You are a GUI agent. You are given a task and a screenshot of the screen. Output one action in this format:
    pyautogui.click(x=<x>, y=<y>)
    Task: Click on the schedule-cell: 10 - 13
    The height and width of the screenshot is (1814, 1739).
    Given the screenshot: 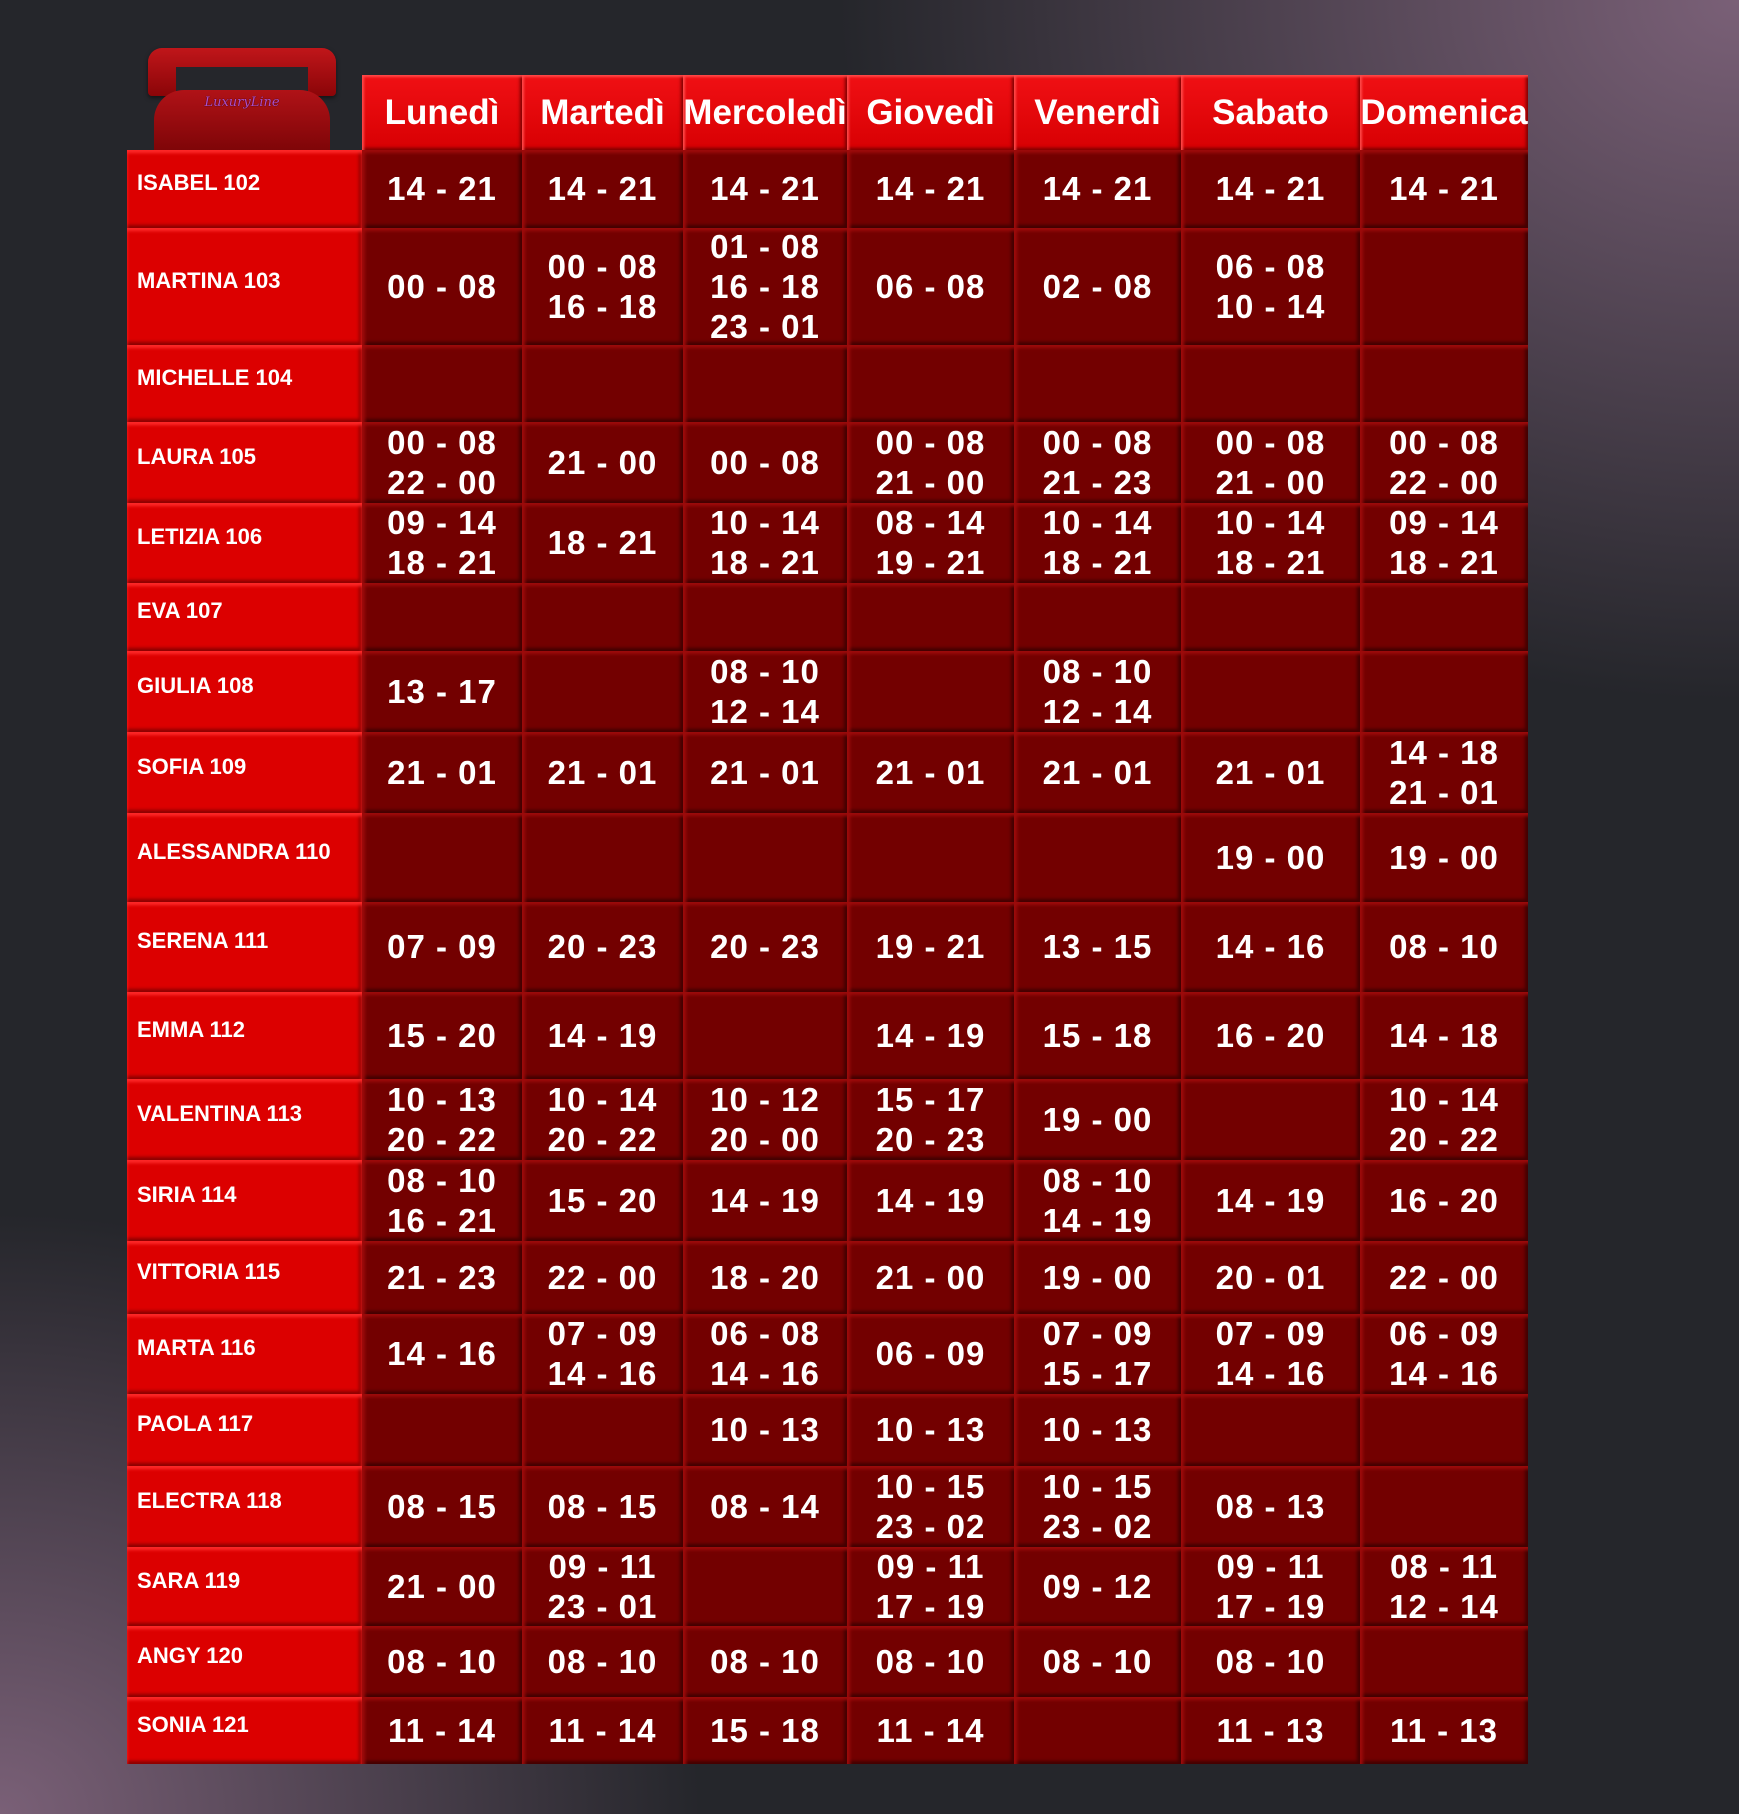 What is the action you would take?
    pyautogui.click(x=765, y=1430)
    